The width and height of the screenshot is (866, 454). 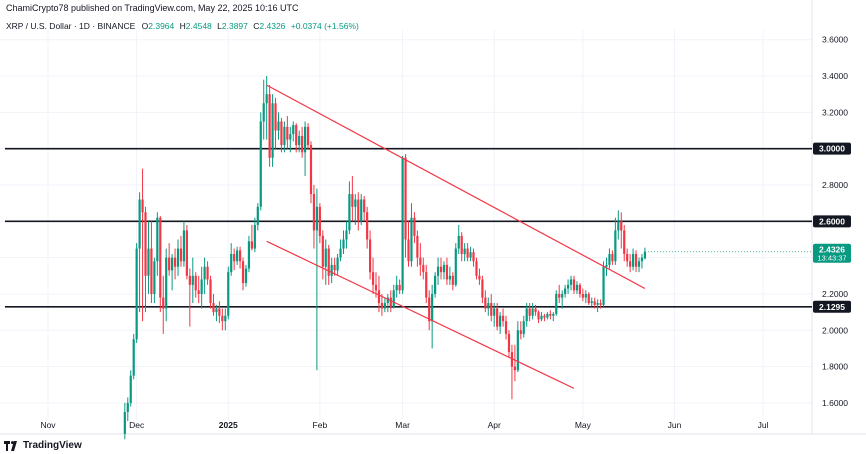 I want to click on channel-lower-line, so click(x=420, y=314).